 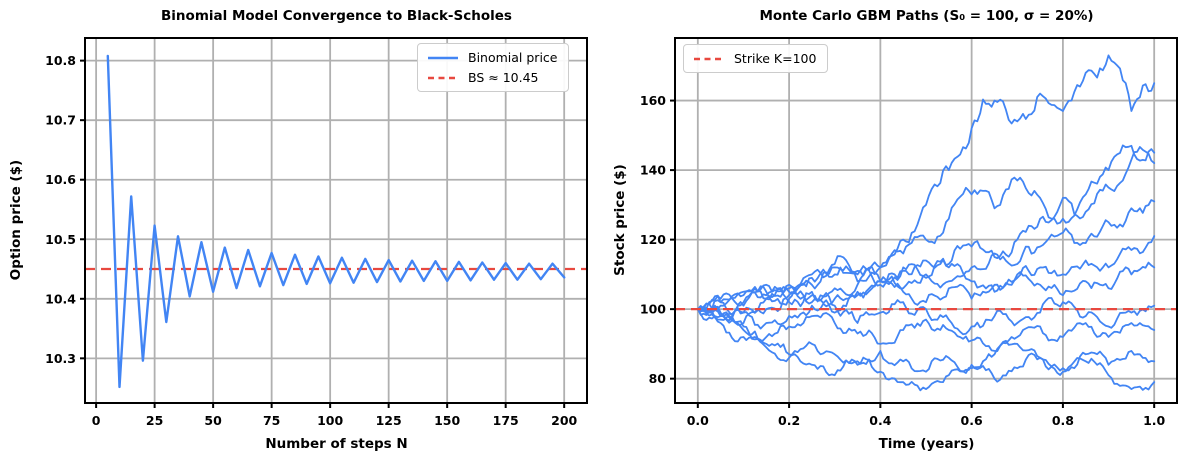 I want to click on tick-label: 10.8, so click(x=60, y=60).